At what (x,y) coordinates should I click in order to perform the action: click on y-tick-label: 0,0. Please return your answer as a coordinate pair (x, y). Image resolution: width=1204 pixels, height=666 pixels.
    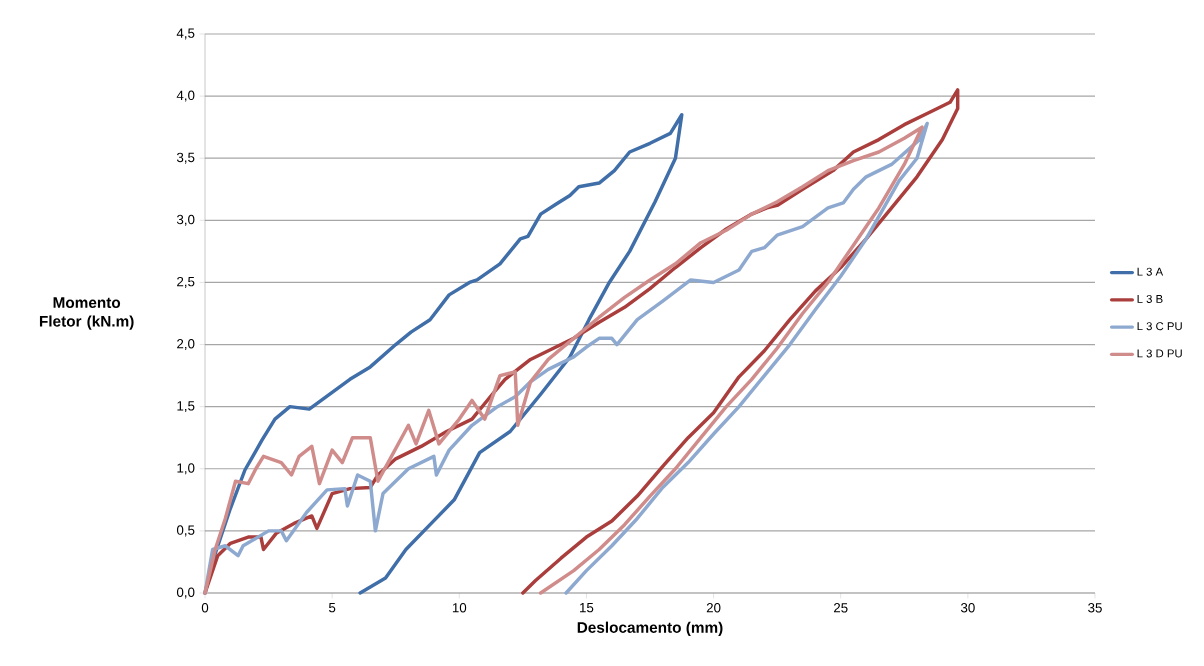
    Looking at the image, I should click on (185, 593).